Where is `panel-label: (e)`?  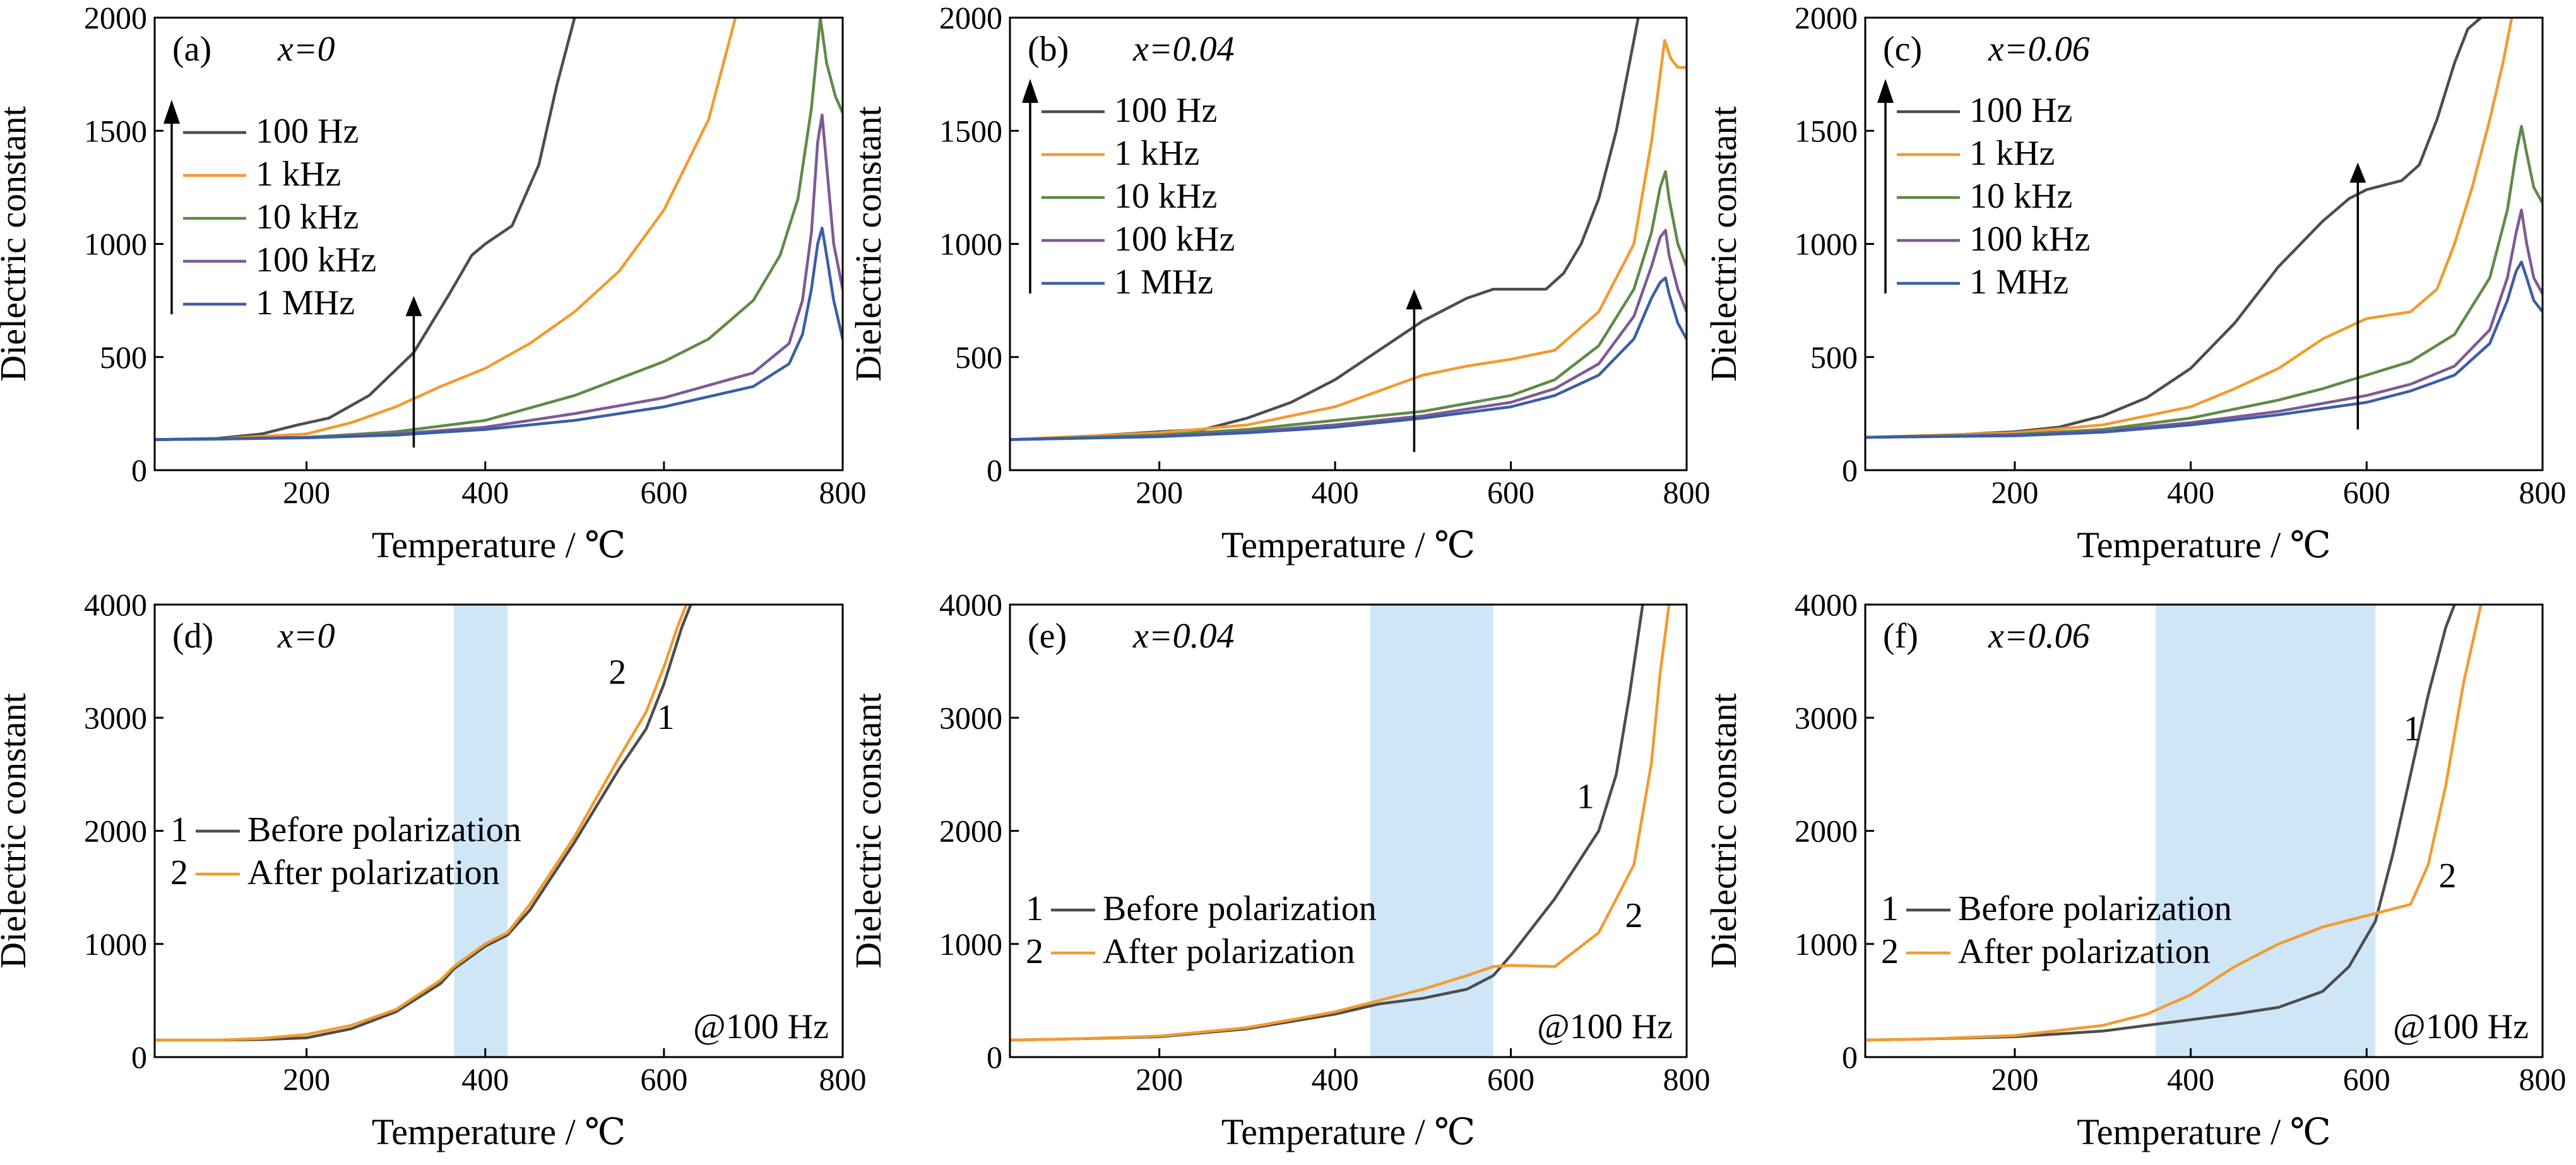
panel-label: (e) is located at coordinates (1048, 636).